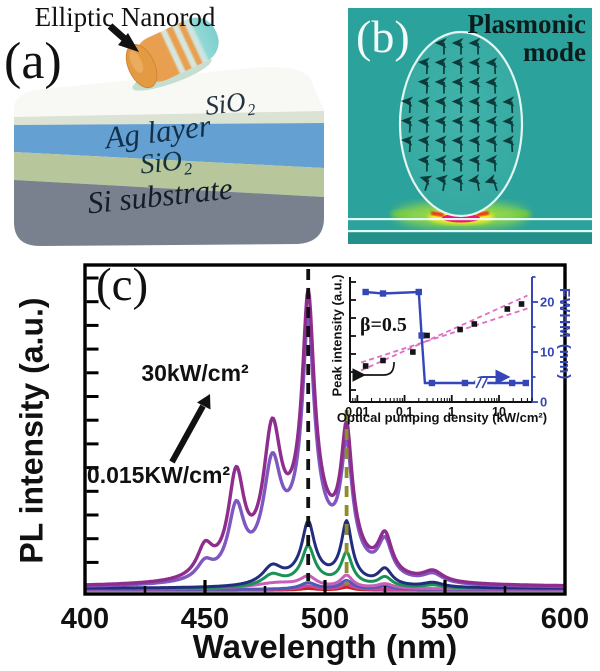  I want to click on panel-b-simulation: (b) Plasmonic mode, so click(470, 126).